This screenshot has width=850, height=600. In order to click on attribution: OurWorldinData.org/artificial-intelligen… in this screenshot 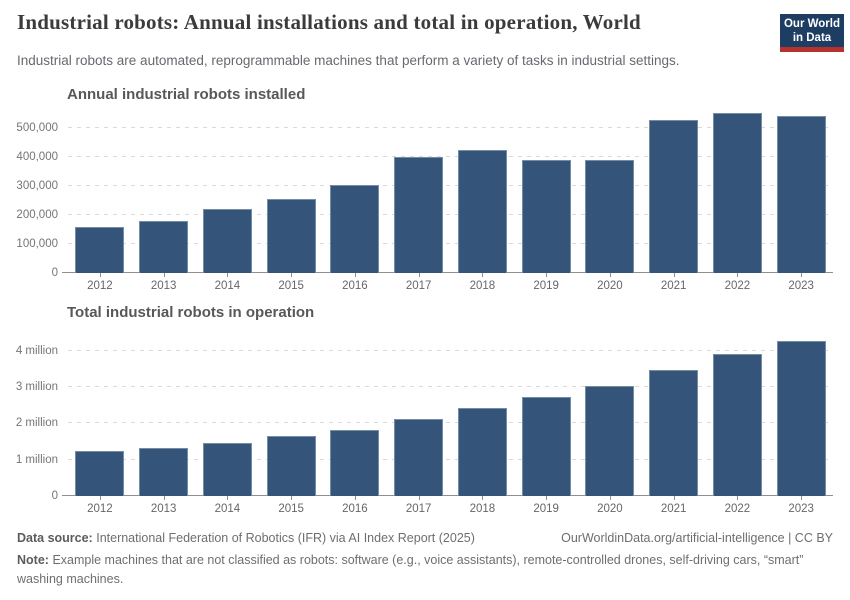, I will do `click(697, 538)`.